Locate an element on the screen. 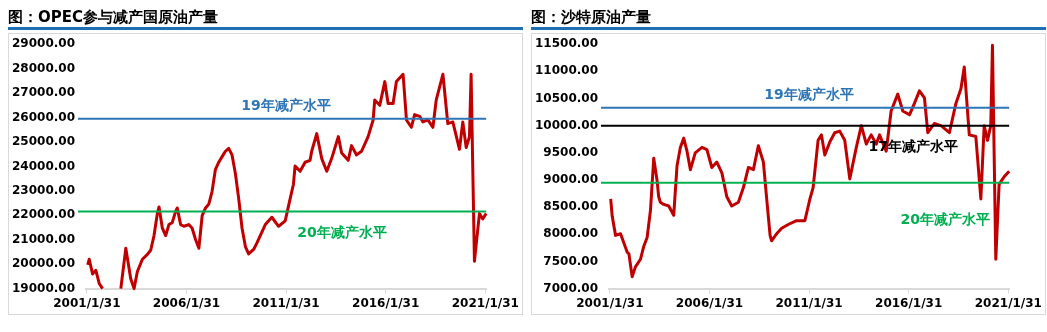 Image resolution: width=1047 pixels, height=332 pixels. y-tick-label: 9000.00 is located at coordinates (571, 179).